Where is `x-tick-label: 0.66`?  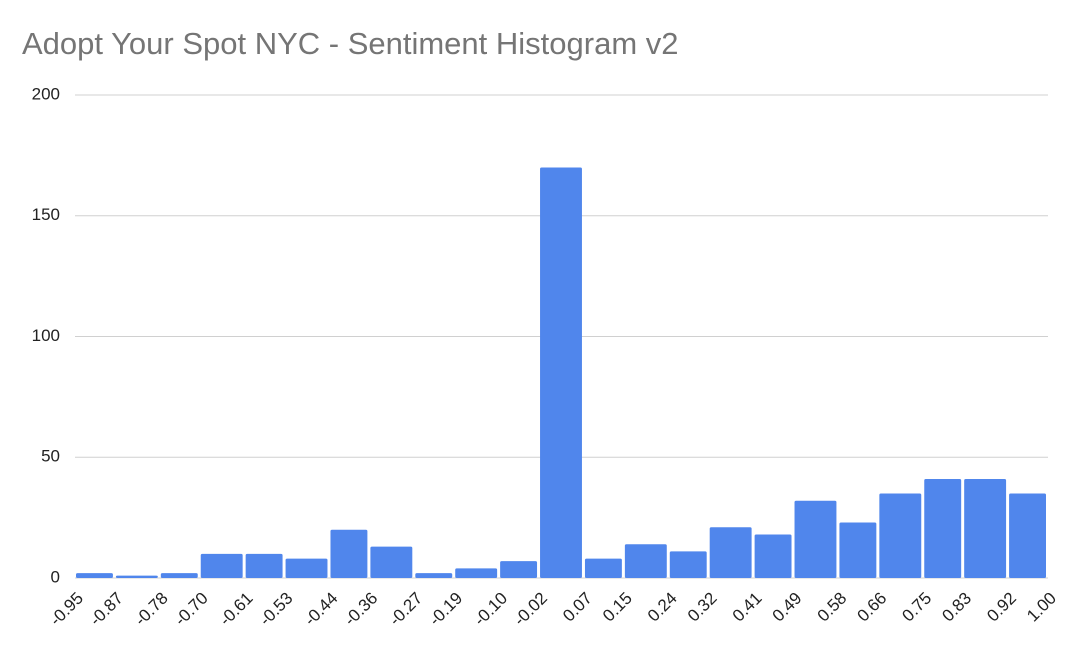 x-tick-label: 0.66 is located at coordinates (872, 607).